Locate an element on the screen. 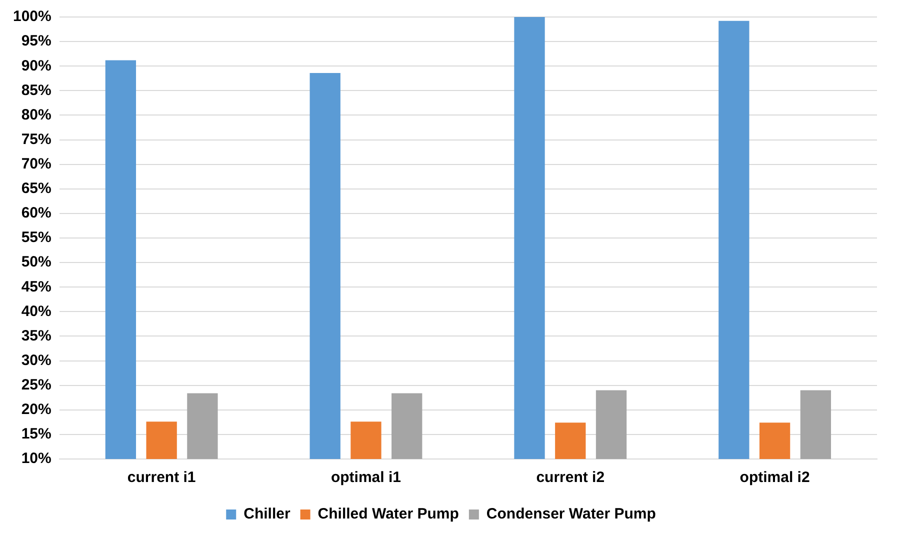 The width and height of the screenshot is (907, 537). y-tick-label: 70% is located at coordinates (36, 163).